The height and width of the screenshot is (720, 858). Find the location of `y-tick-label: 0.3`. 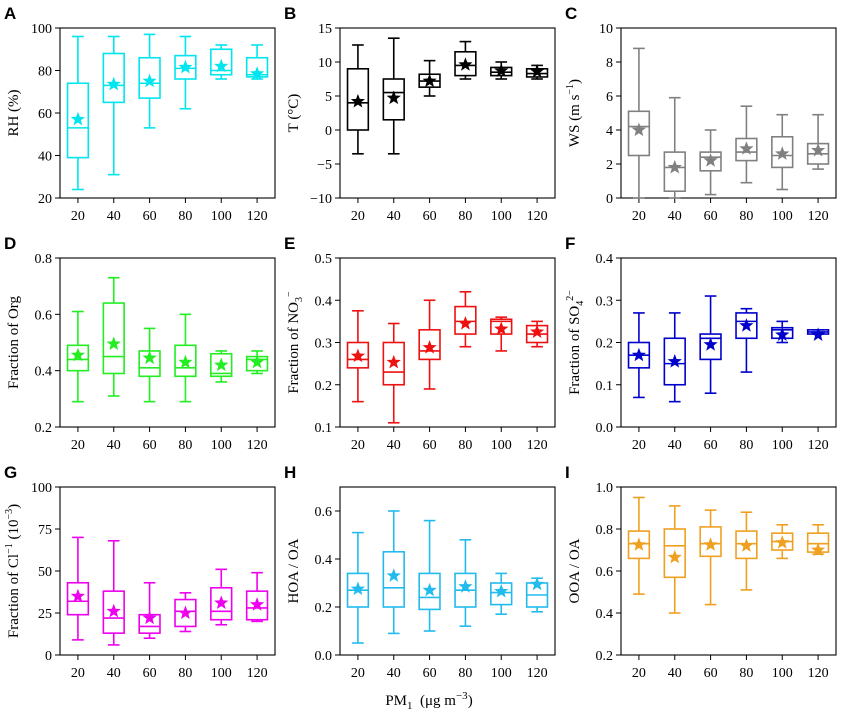

y-tick-label: 0.3 is located at coordinates (324, 344).